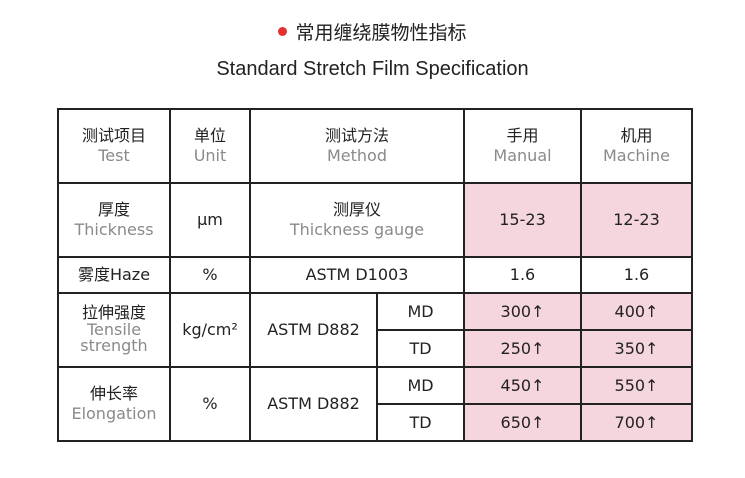  I want to click on header-unit: 单位 Unit, so click(210, 146).